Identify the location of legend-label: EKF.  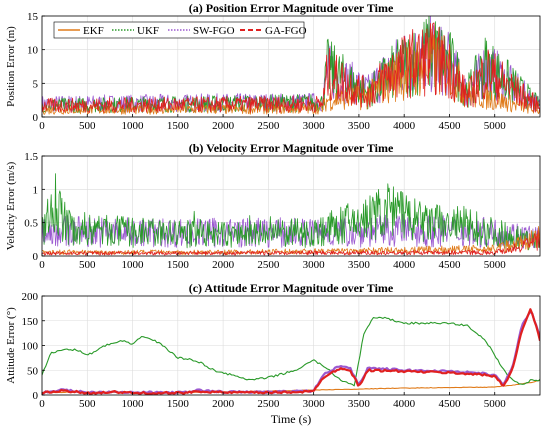
(93, 31).